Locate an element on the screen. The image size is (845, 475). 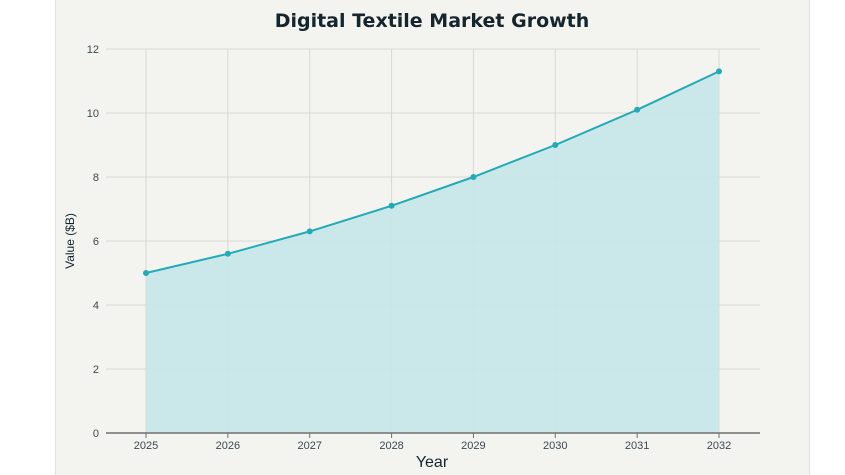
x-tick-label: 2030 is located at coordinates (555, 446).